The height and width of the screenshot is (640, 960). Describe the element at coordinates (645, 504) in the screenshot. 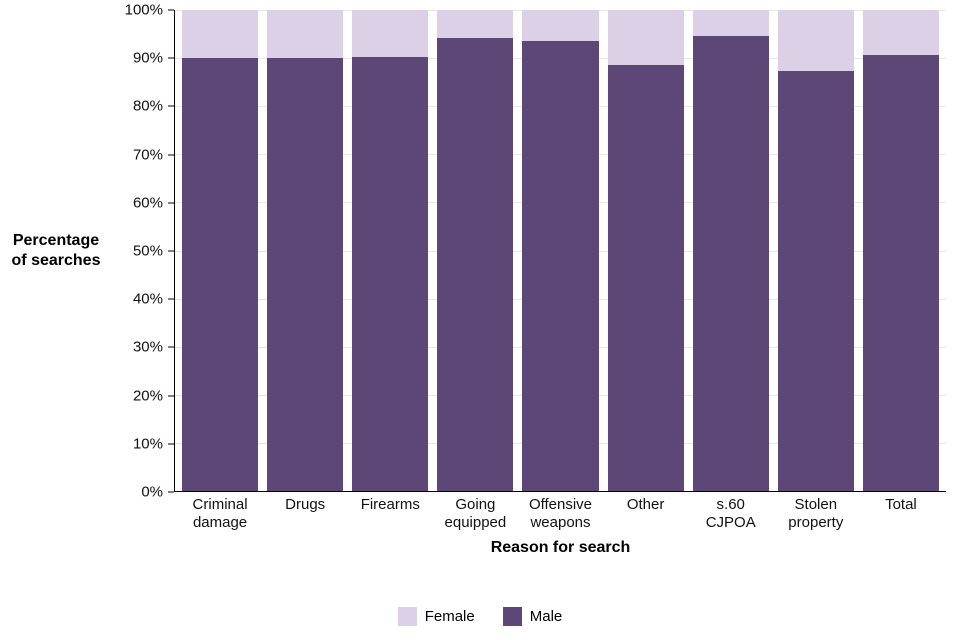

I see `x-tick-label: Other` at that location.